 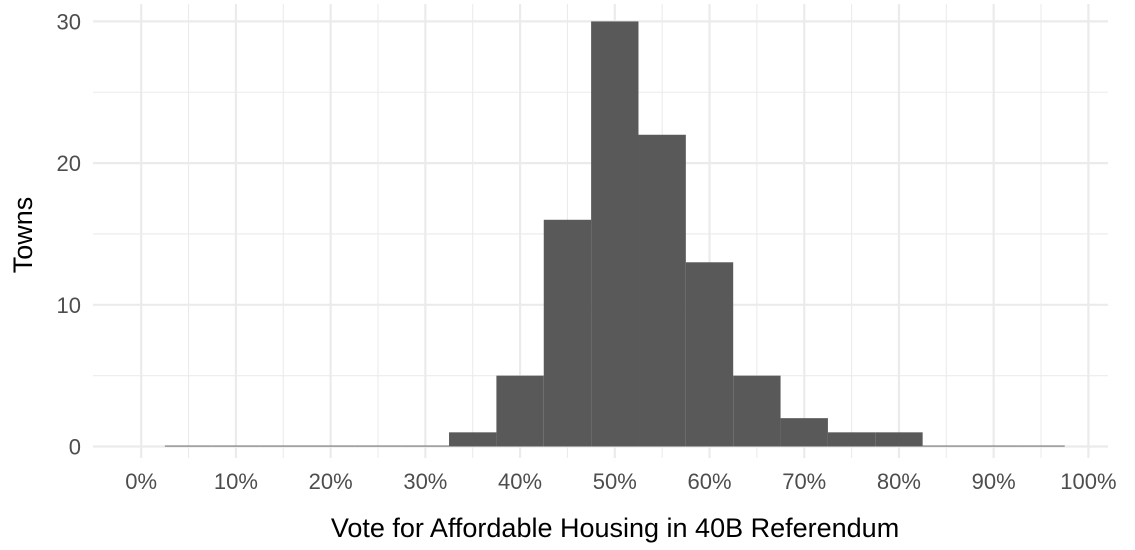 I want to click on x-tick-label: 100%, so click(x=1088, y=481).